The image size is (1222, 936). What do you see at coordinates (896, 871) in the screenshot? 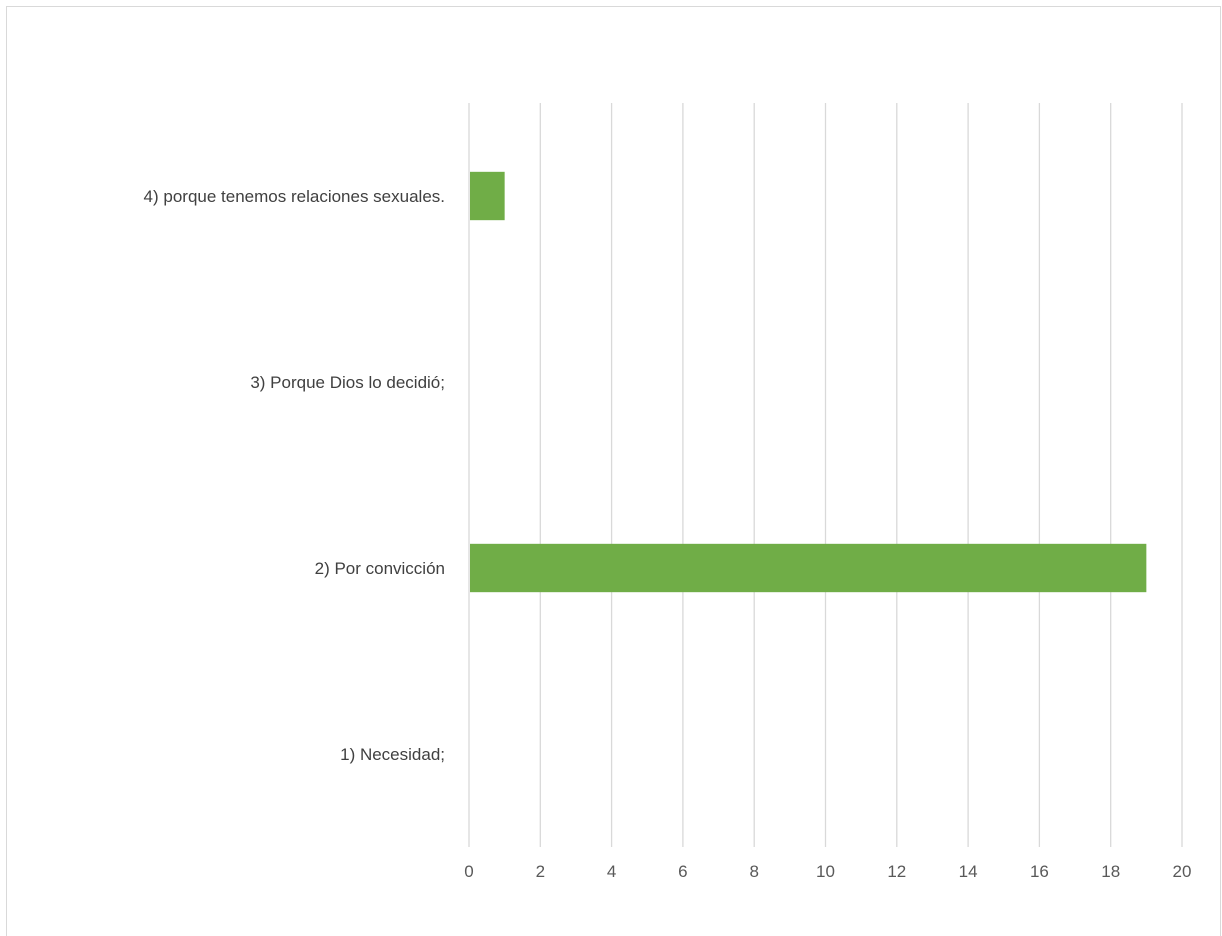
I see `x-tick-label: 12` at bounding box center [896, 871].